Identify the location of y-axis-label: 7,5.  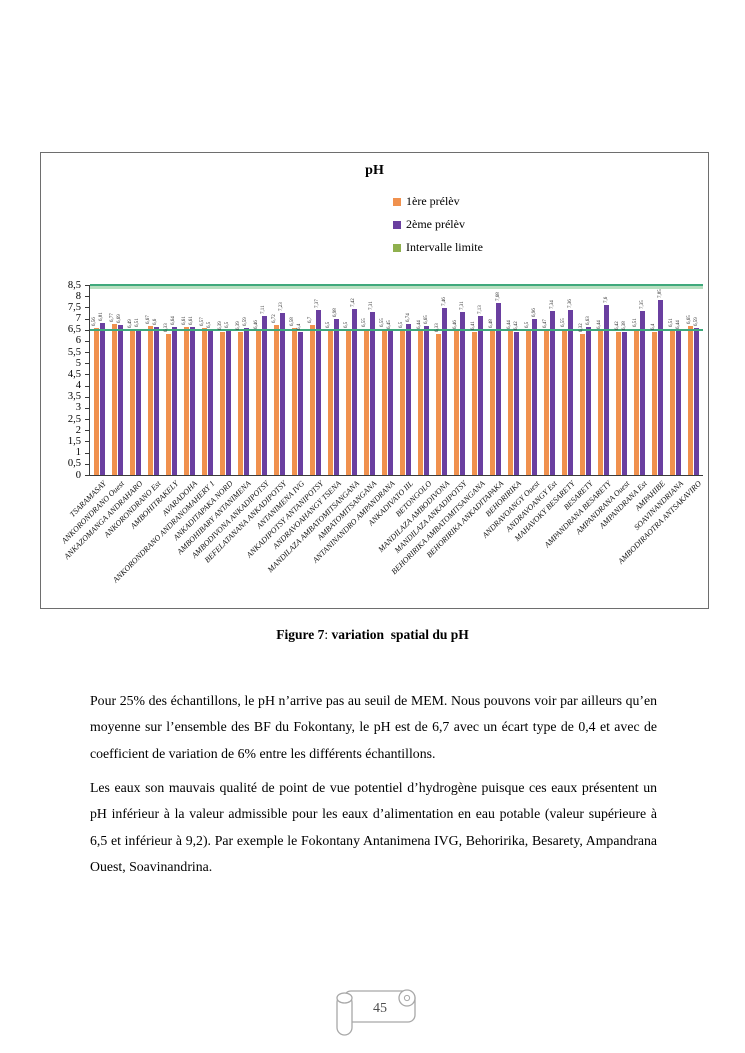
(74, 307).